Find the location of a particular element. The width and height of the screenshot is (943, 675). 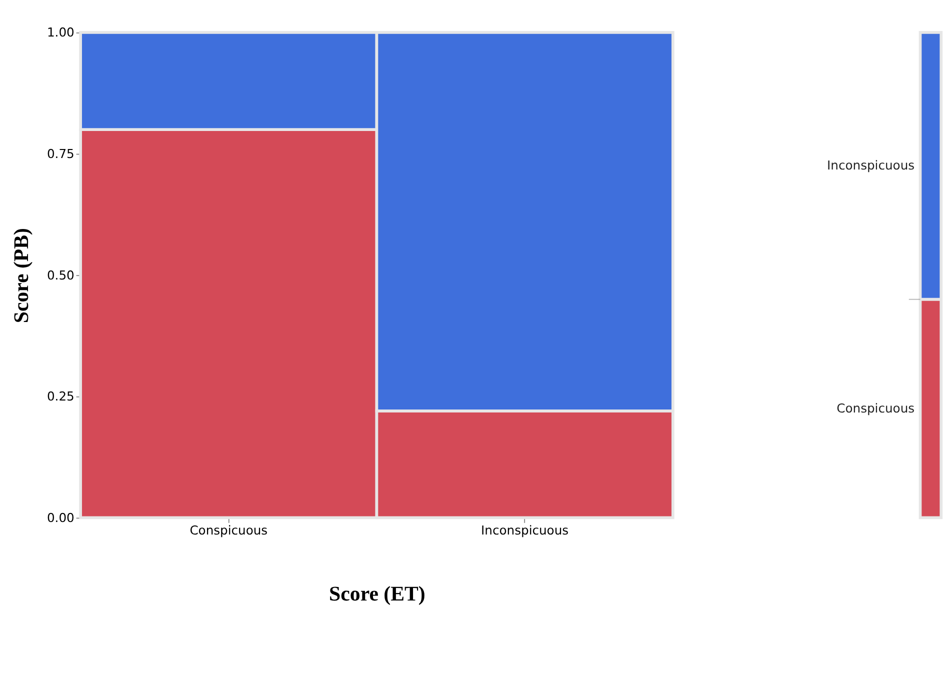

y-tick-label: 1.00 is located at coordinates (60, 33).